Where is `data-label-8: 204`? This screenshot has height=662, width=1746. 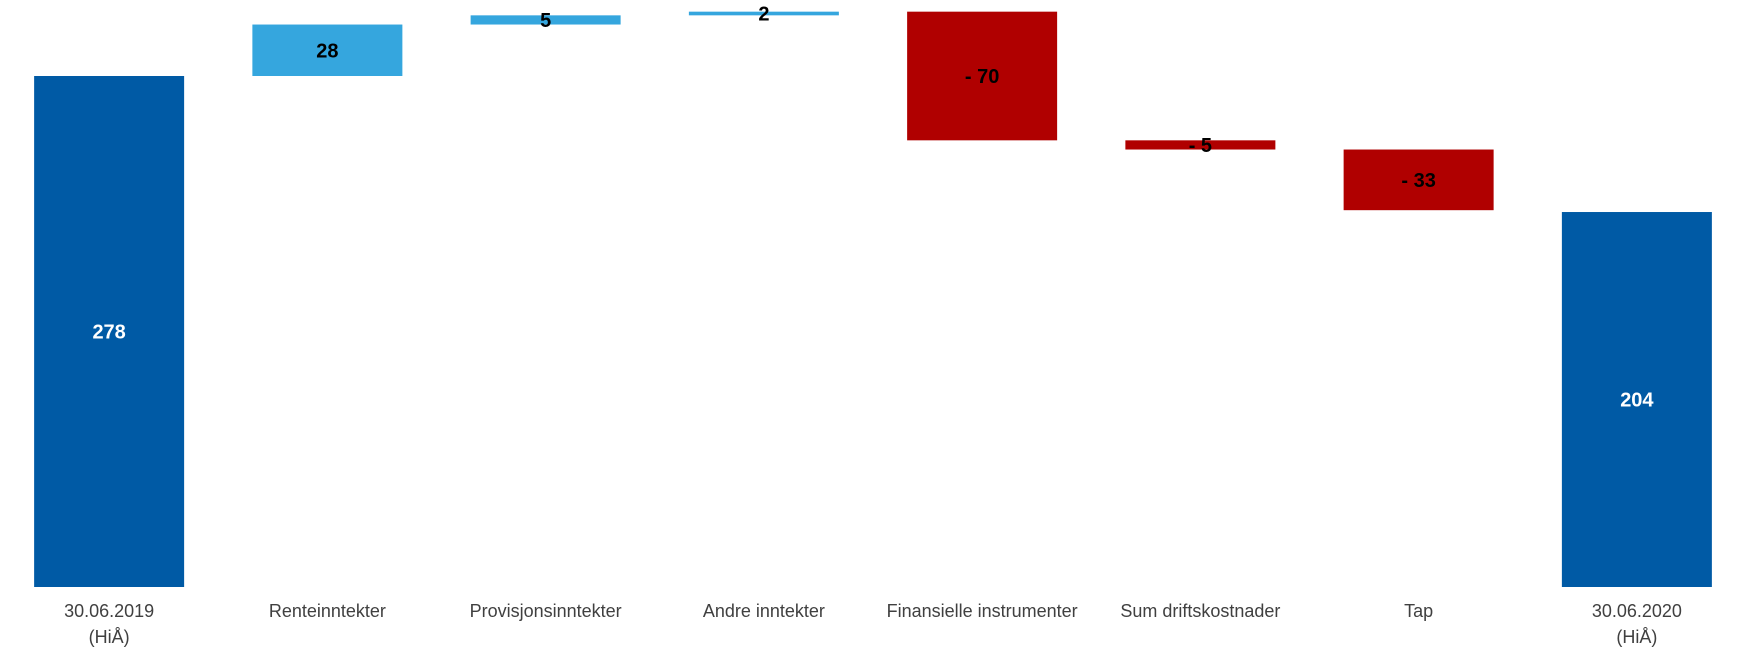 data-label-8: 204 is located at coordinates (1637, 401).